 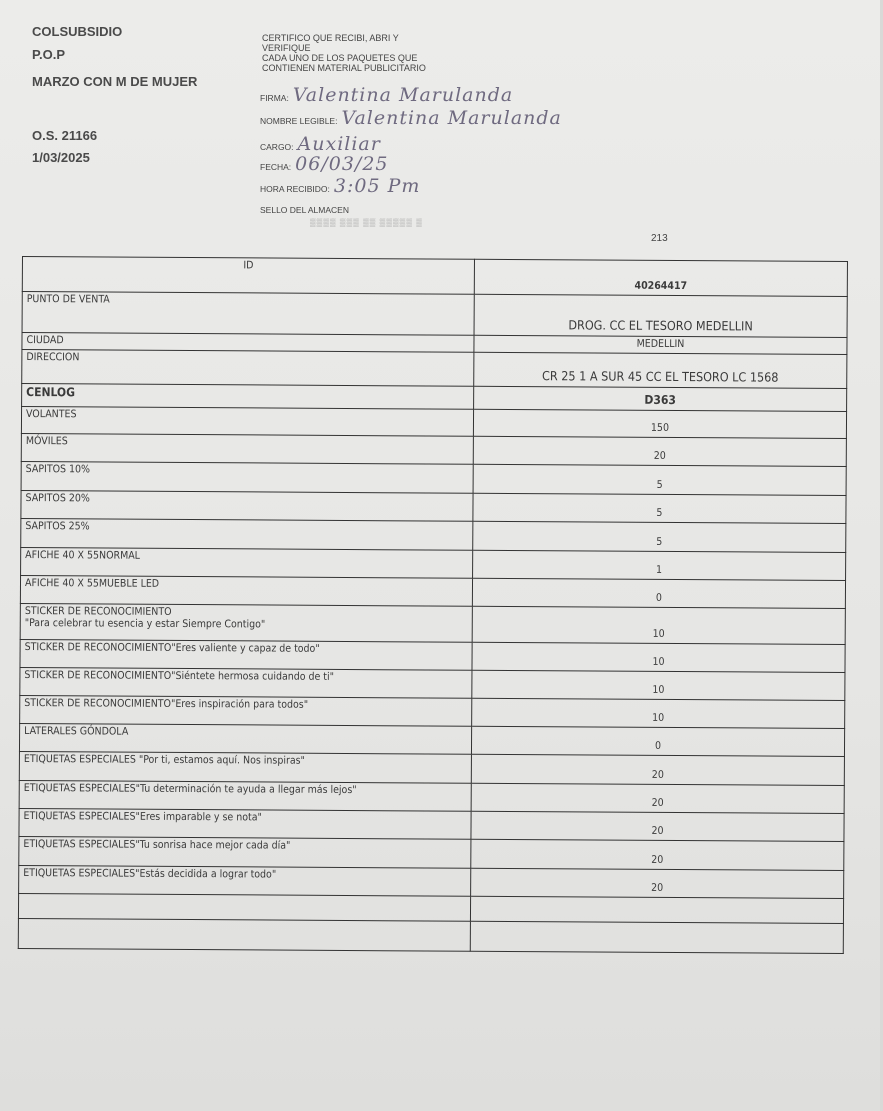 I want to click on row-value: 1, so click(x=659, y=565).